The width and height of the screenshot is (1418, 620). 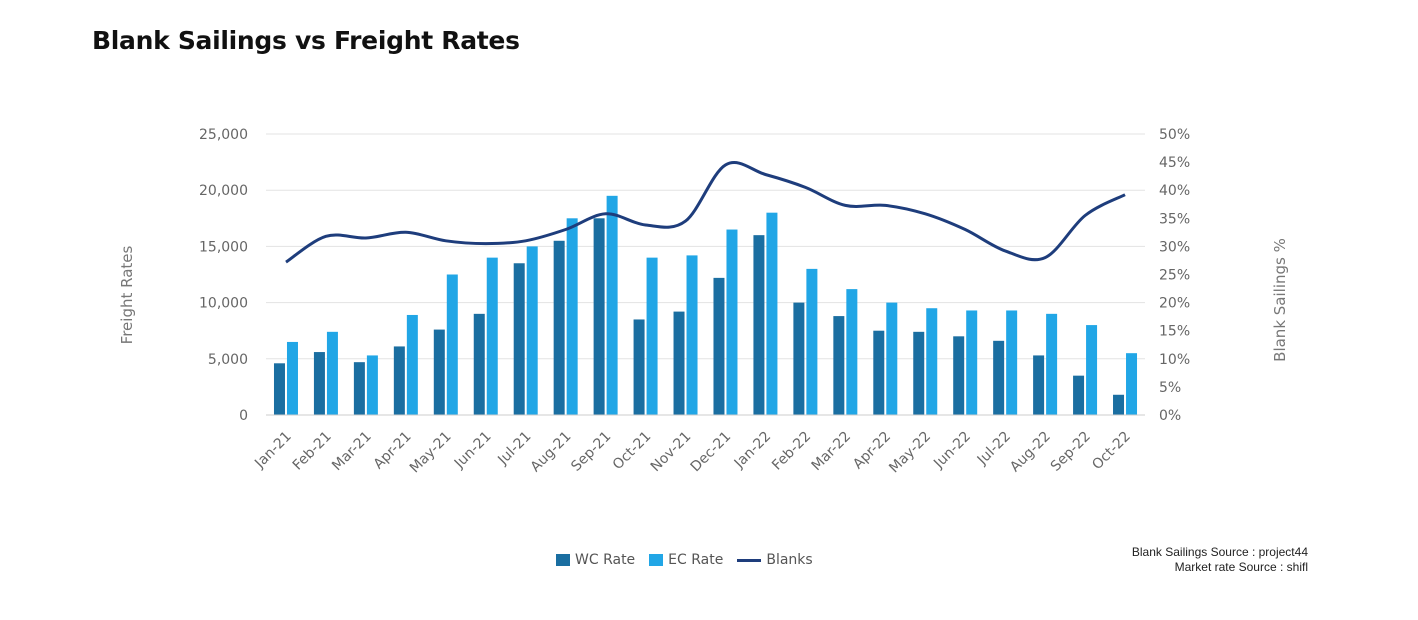 I want to click on y-axis-title: Freight Rates, so click(x=127, y=294).